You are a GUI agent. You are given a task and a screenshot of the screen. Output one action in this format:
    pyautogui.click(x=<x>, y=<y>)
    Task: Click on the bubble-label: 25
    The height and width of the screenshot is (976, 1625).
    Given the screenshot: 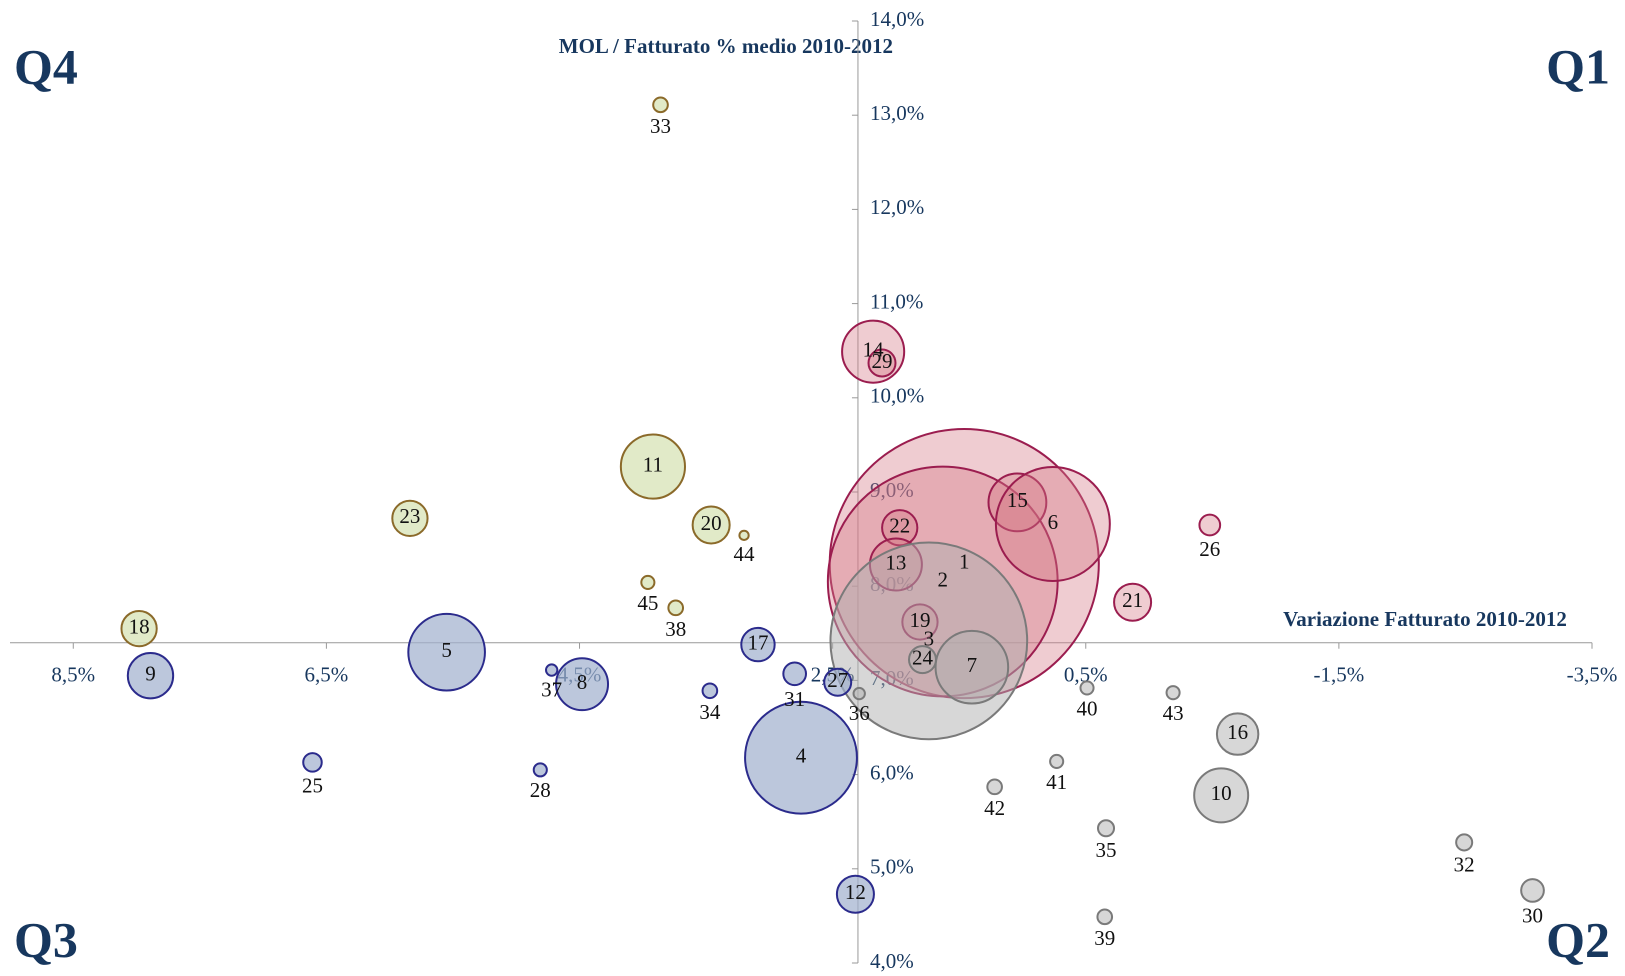 What is the action you would take?
    pyautogui.click(x=312, y=785)
    